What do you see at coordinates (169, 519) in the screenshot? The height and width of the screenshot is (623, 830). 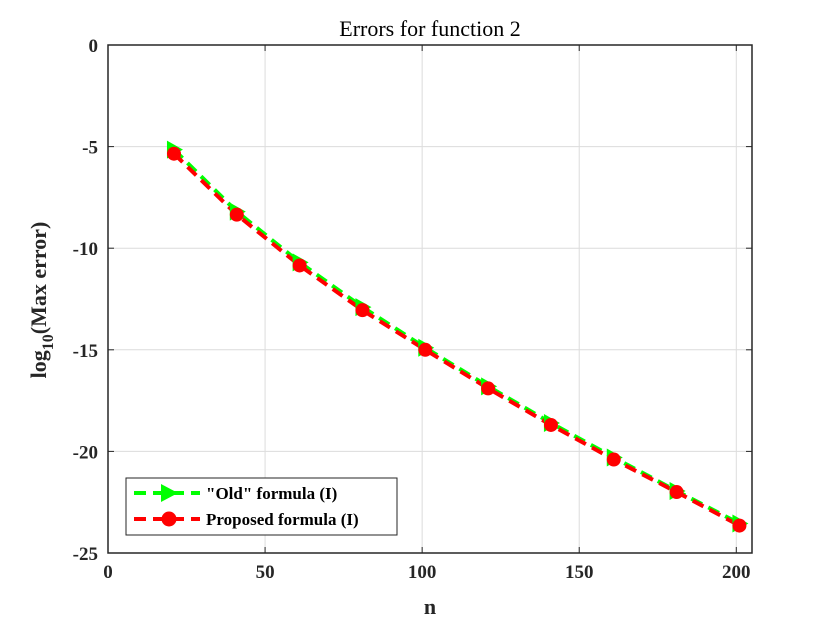 I see `legend-proposed-marker` at bounding box center [169, 519].